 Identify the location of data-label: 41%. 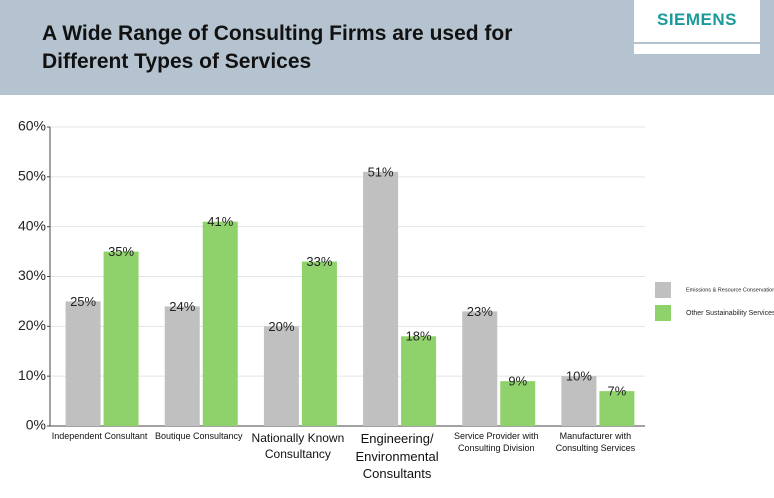
(220, 221).